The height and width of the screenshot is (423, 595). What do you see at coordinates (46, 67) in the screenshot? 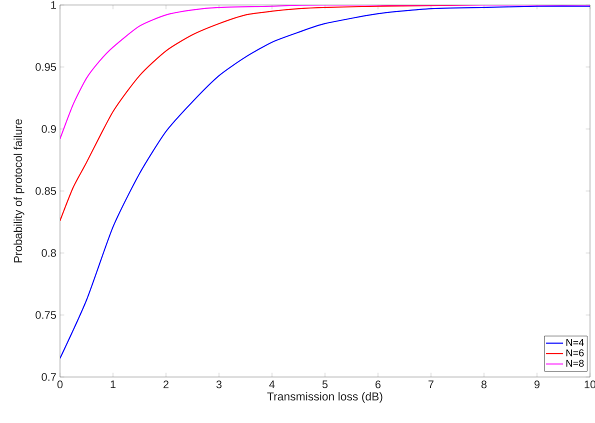
I see `y-tick-label: 0.95` at bounding box center [46, 67].